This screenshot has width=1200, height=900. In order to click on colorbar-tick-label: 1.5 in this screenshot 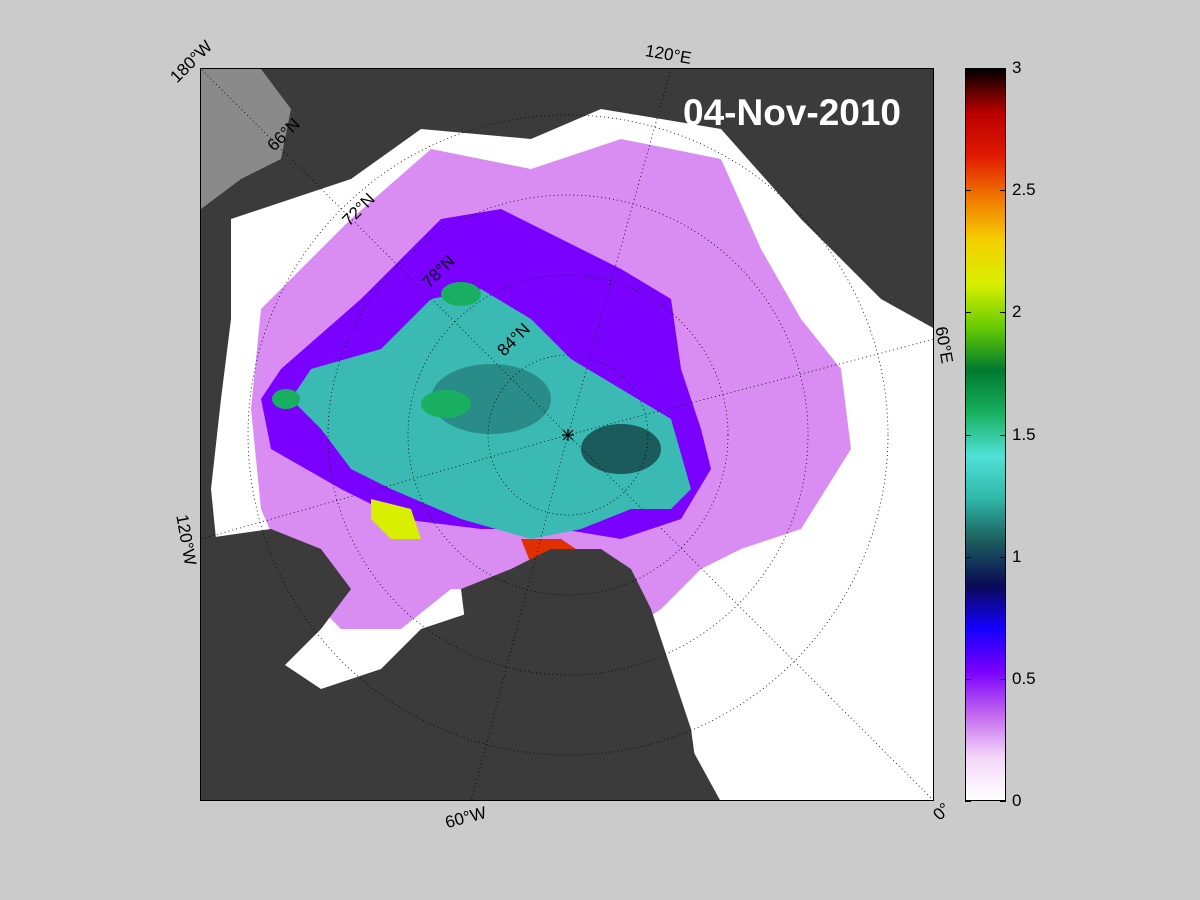, I will do `click(1024, 434)`.